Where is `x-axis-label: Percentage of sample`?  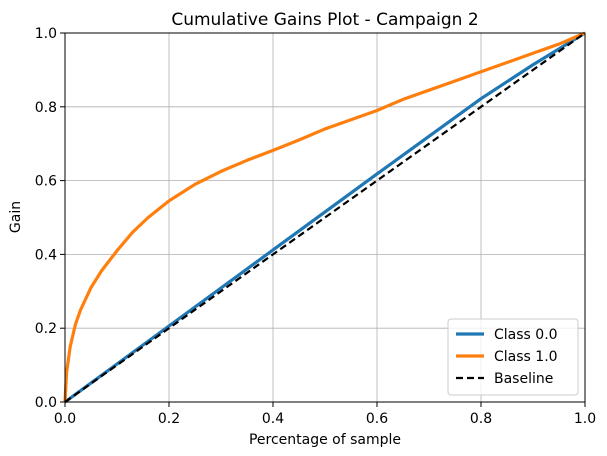
x-axis-label: Percentage of sample is located at coordinates (325, 440).